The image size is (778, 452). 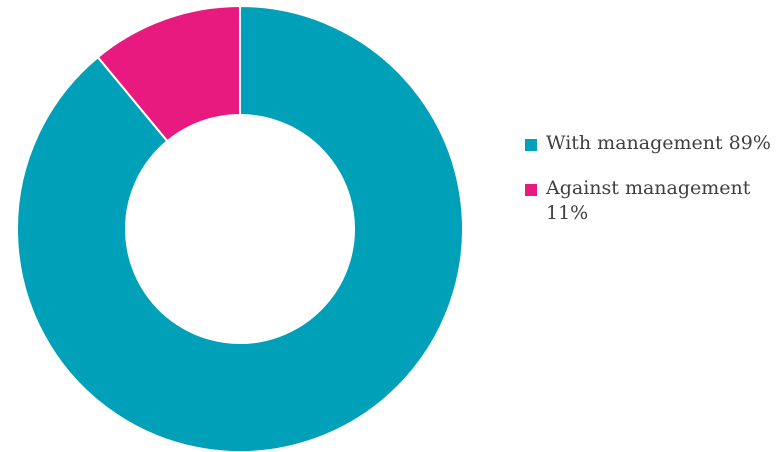 I want to click on legend-swatch-against-management, so click(x=531, y=190).